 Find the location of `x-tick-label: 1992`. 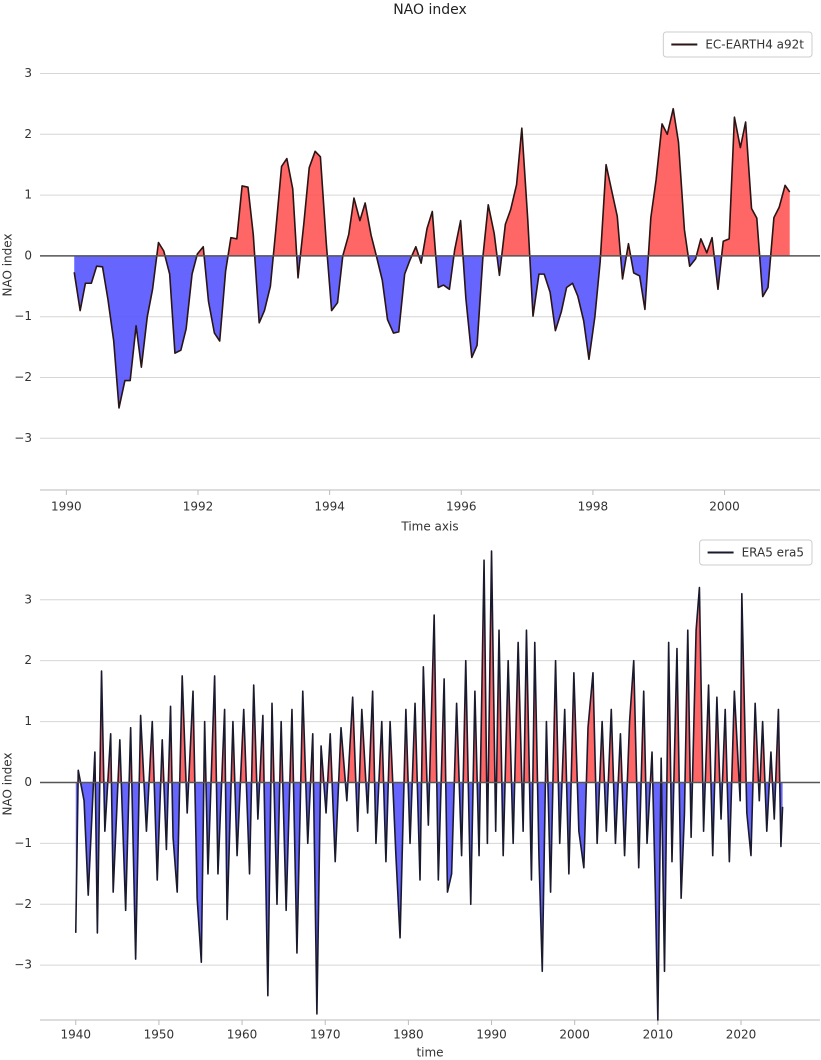

x-tick-label: 1992 is located at coordinates (198, 507).